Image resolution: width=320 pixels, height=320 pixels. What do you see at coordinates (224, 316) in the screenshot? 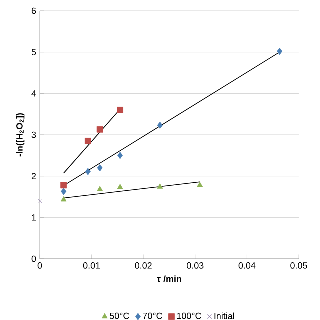
I see `legend-label: Initial` at bounding box center [224, 316].